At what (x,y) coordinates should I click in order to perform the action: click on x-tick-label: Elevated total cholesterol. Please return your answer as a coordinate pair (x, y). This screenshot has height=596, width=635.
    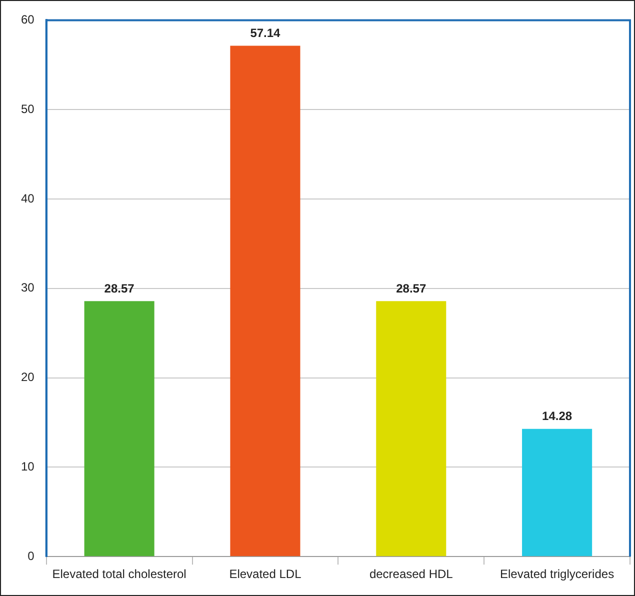
    Looking at the image, I should click on (119, 574).